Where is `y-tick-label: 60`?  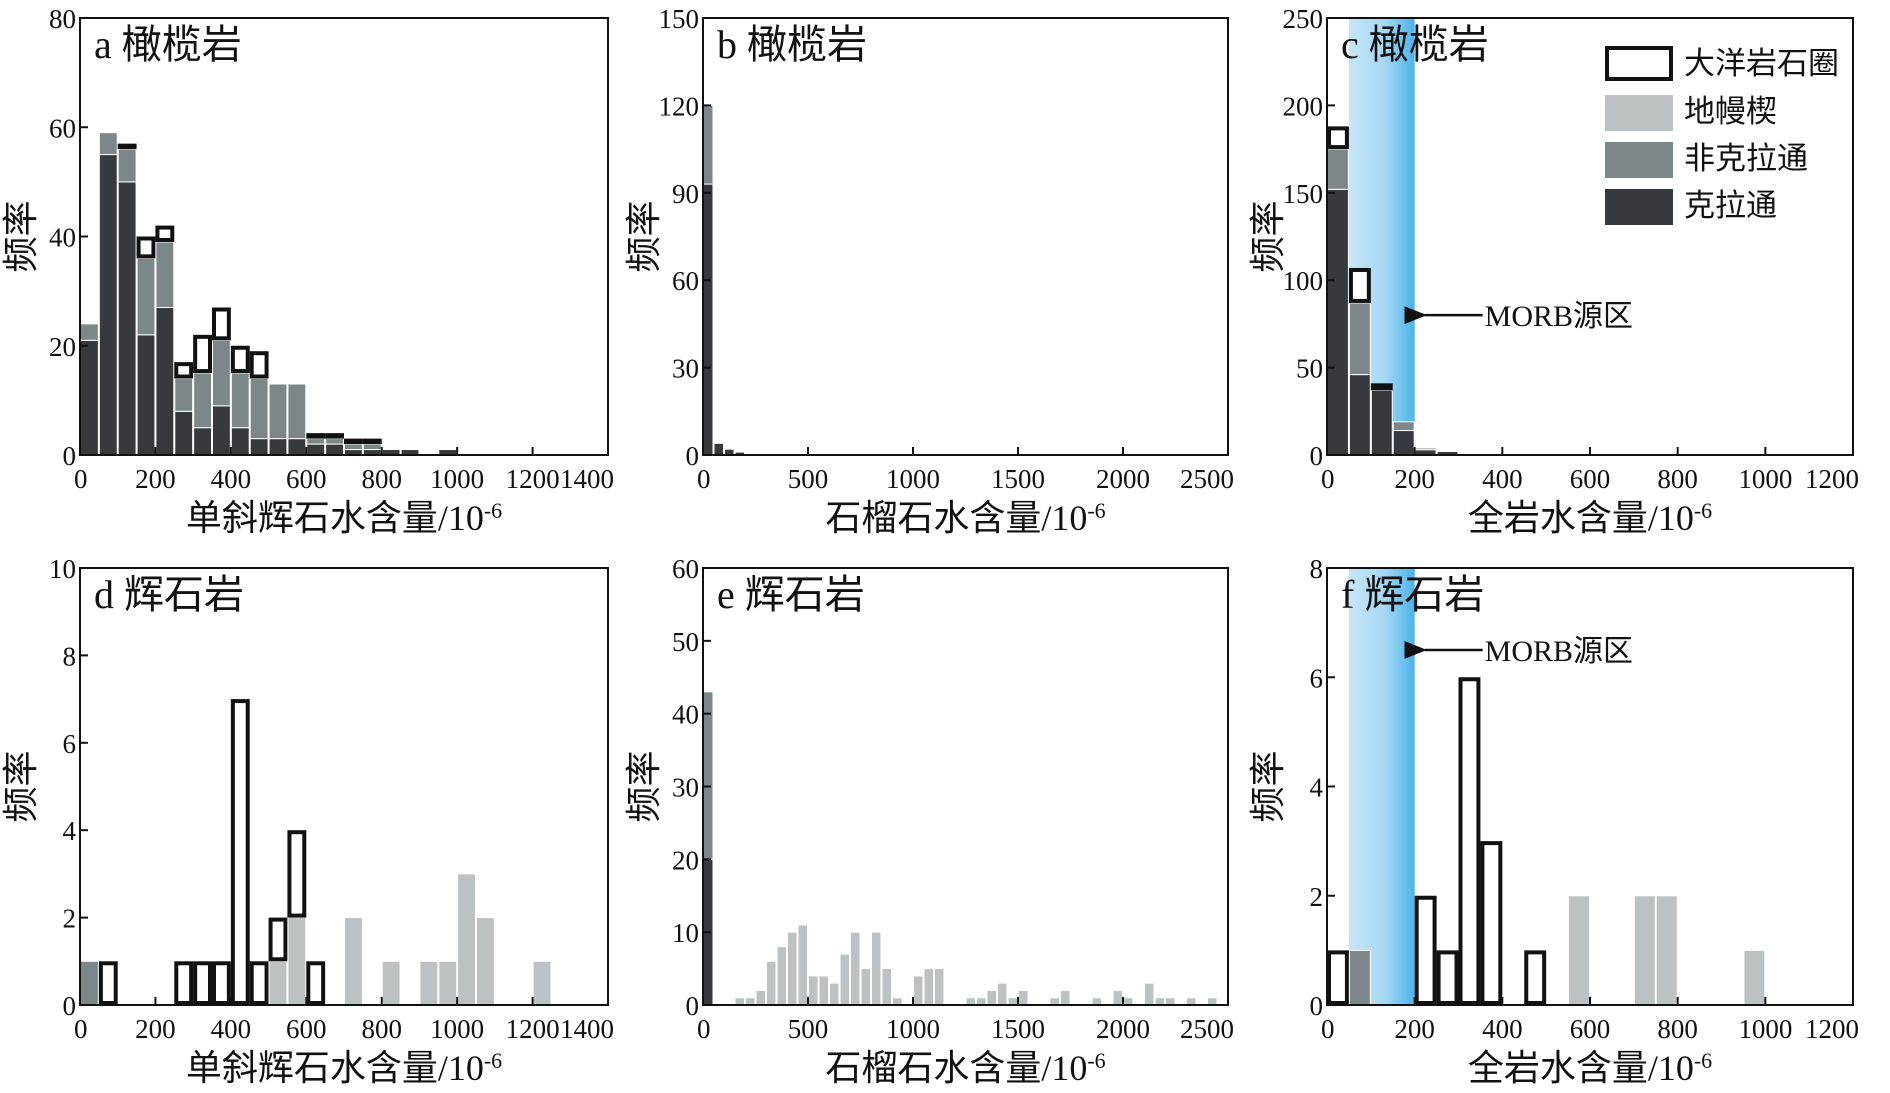
y-tick-label: 60 is located at coordinates (685, 281).